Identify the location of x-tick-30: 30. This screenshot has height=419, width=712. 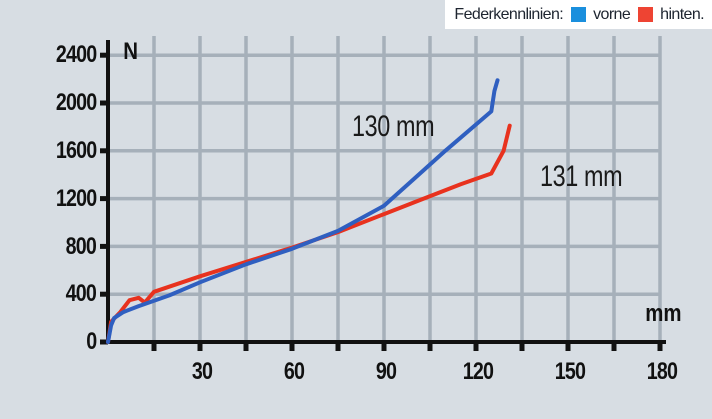
(202, 371).